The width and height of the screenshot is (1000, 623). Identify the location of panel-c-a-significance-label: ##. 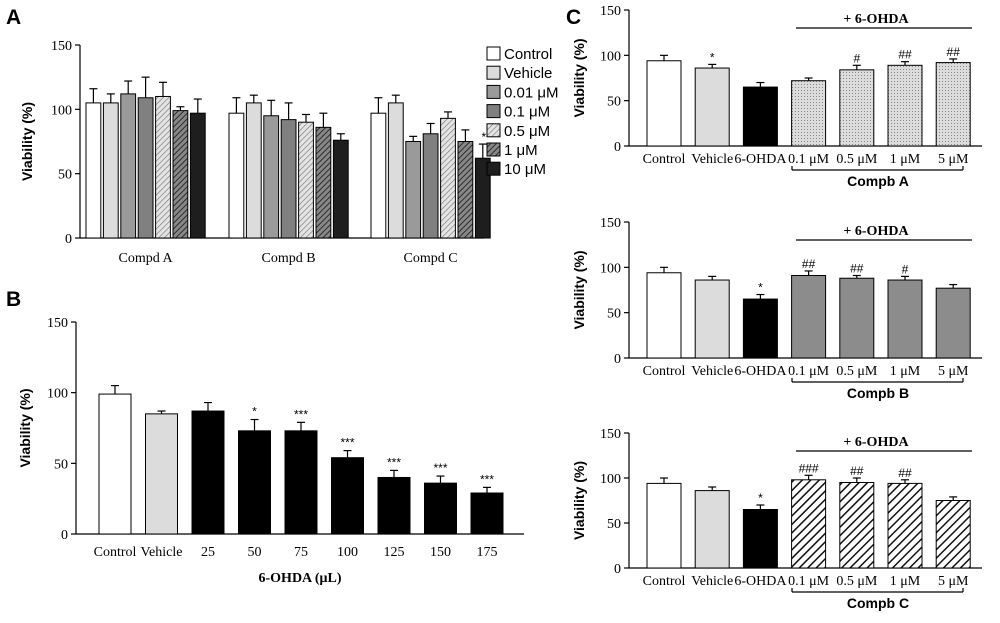
(954, 52).